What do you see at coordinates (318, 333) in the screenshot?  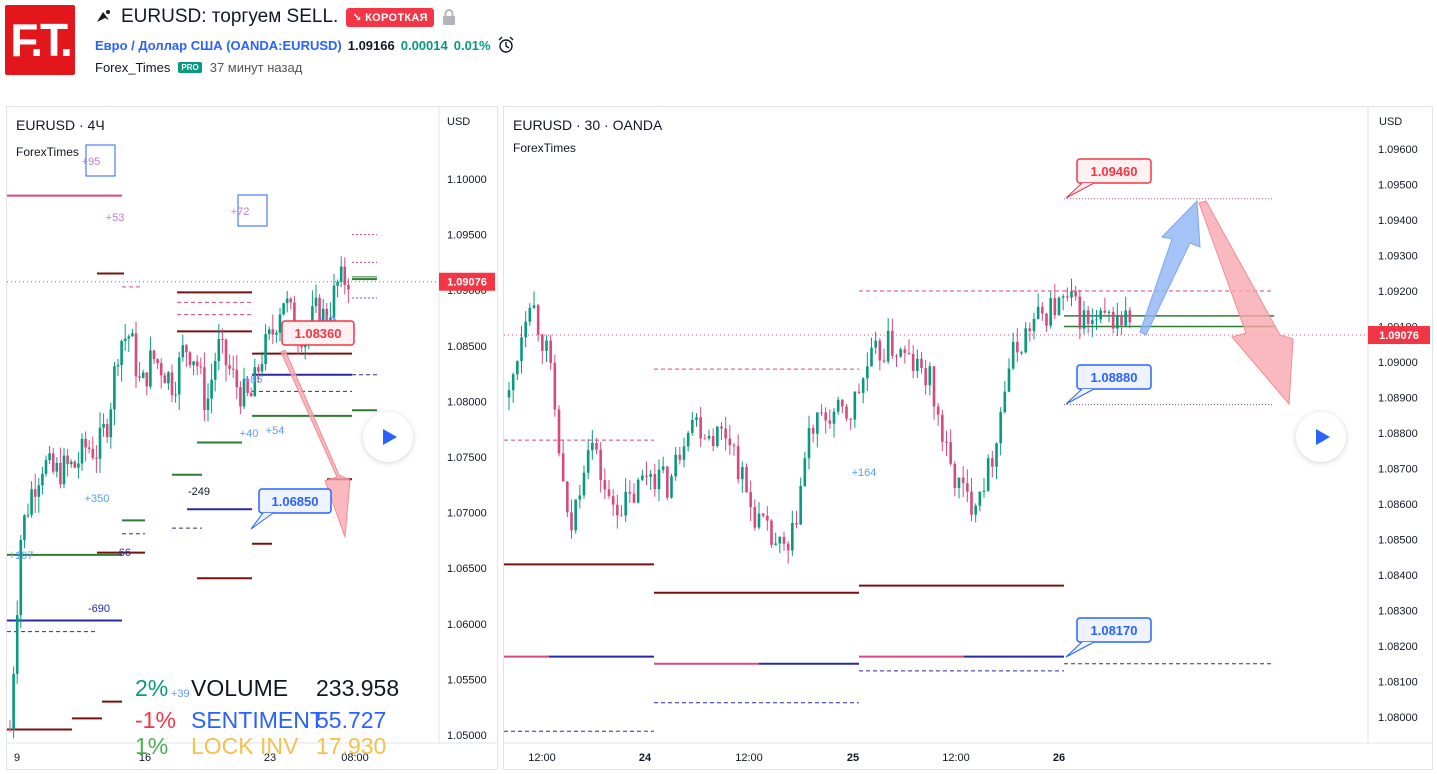 I see `callout-1-08360-box` at bounding box center [318, 333].